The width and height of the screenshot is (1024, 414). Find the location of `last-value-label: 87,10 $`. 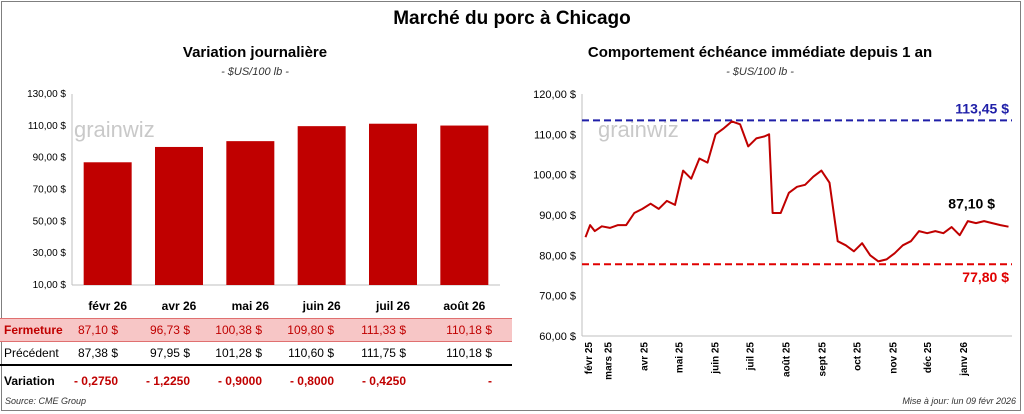

last-value-label: 87,10 $ is located at coordinates (971, 204).